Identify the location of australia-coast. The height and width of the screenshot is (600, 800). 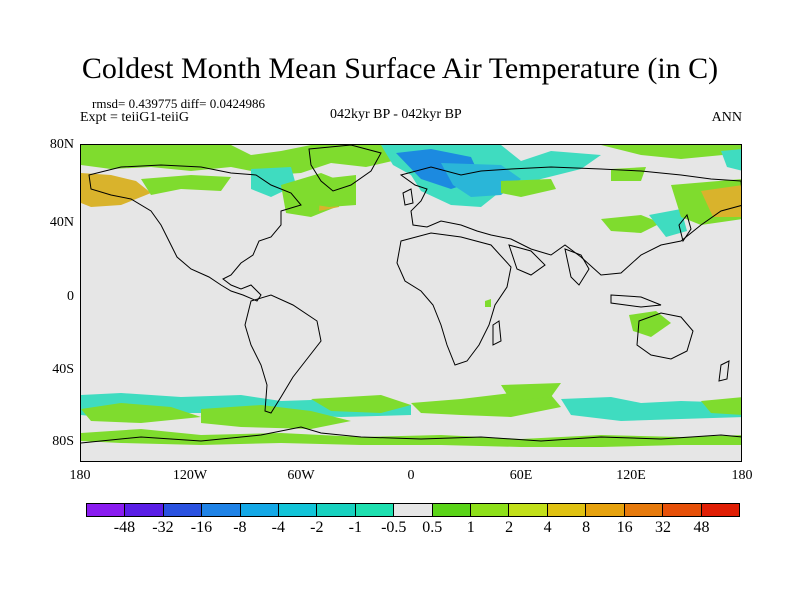
(665, 336).